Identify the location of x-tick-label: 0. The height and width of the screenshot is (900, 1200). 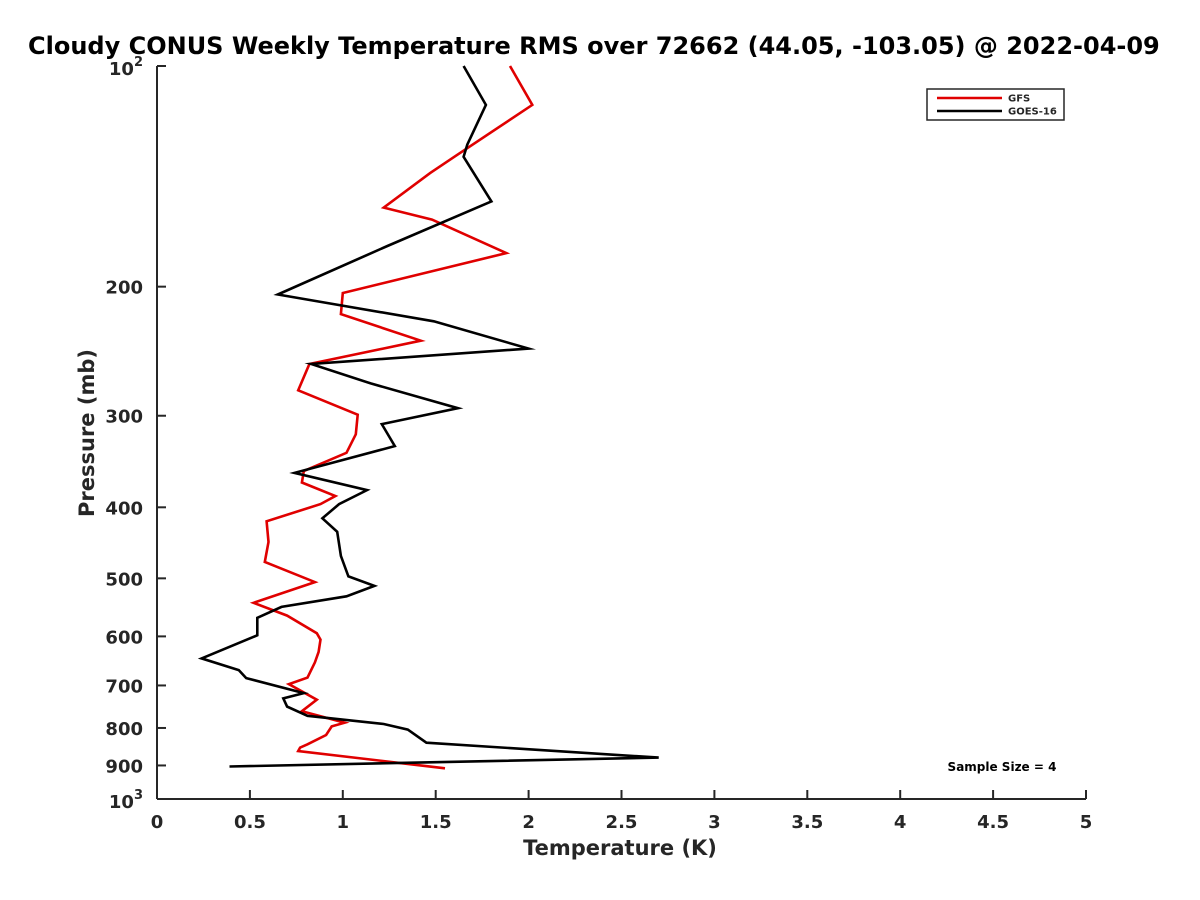
(157, 822).